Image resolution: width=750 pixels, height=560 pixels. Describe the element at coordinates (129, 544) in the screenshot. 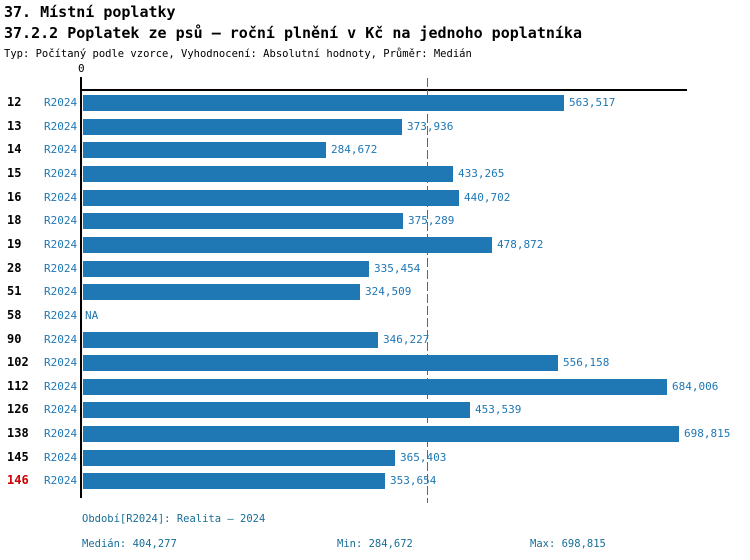

I see `stat-median-text: Medián: 404,277` at that location.